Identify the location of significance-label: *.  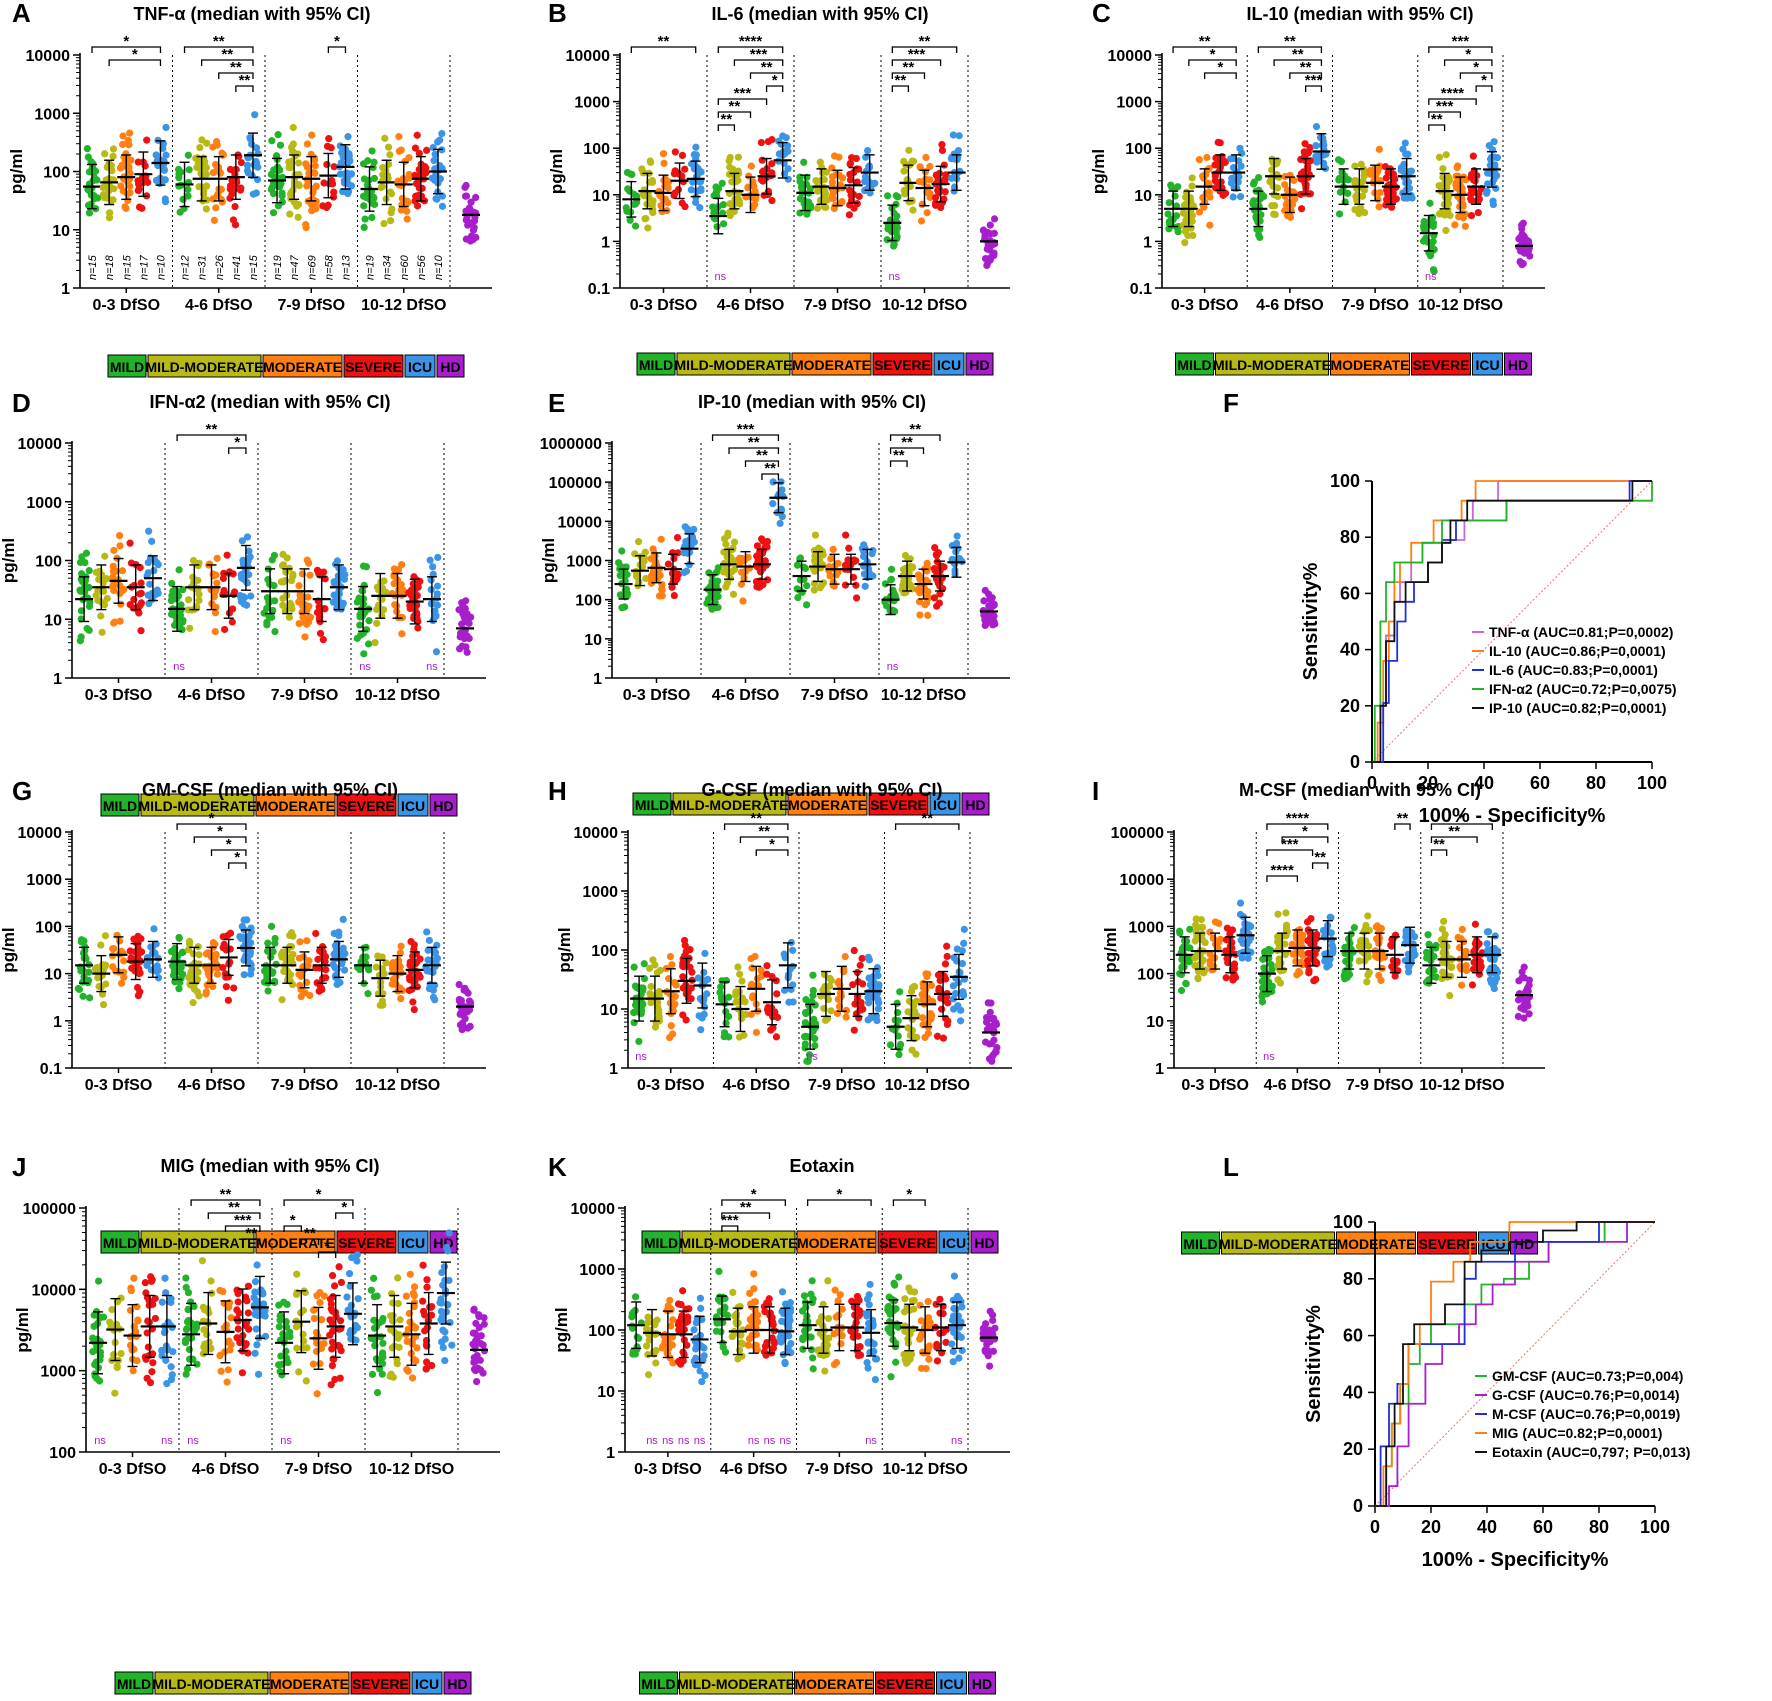
(1484, 80).